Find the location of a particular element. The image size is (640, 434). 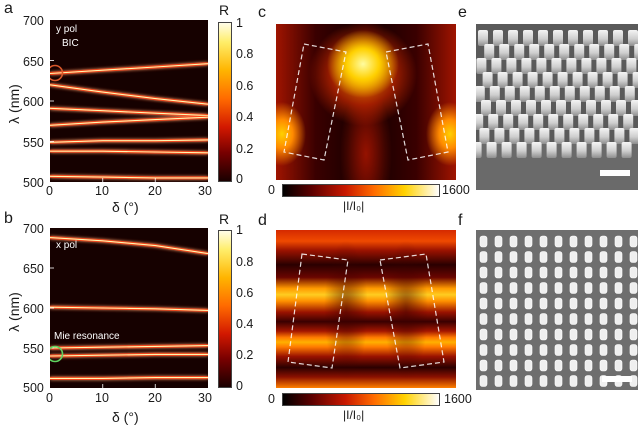

panel-a-colorbar-tick-1: 1 is located at coordinates (239, 23).